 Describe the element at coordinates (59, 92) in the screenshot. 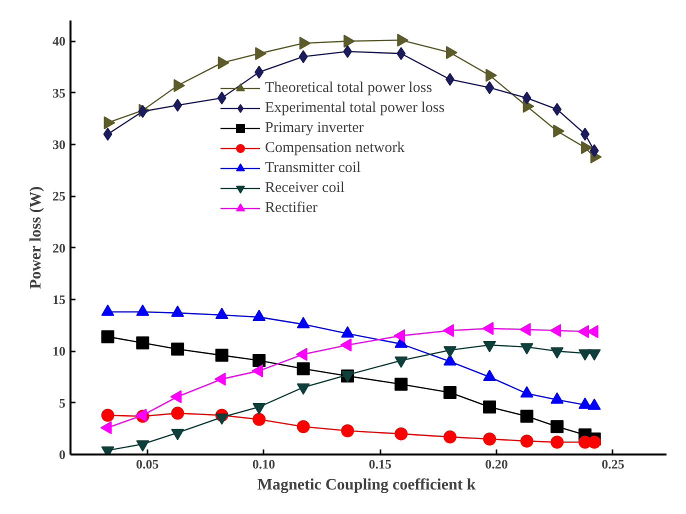

I see `y-tick-label: 35` at that location.